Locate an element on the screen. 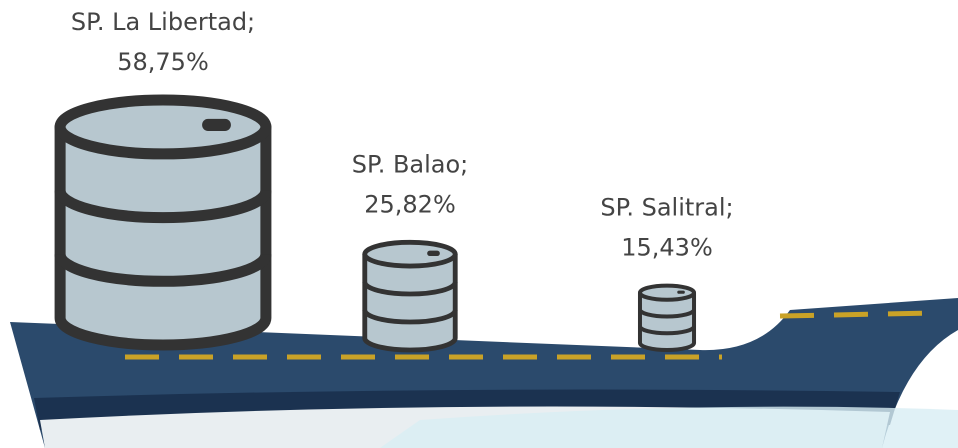  water is located at coordinates (669, 427).